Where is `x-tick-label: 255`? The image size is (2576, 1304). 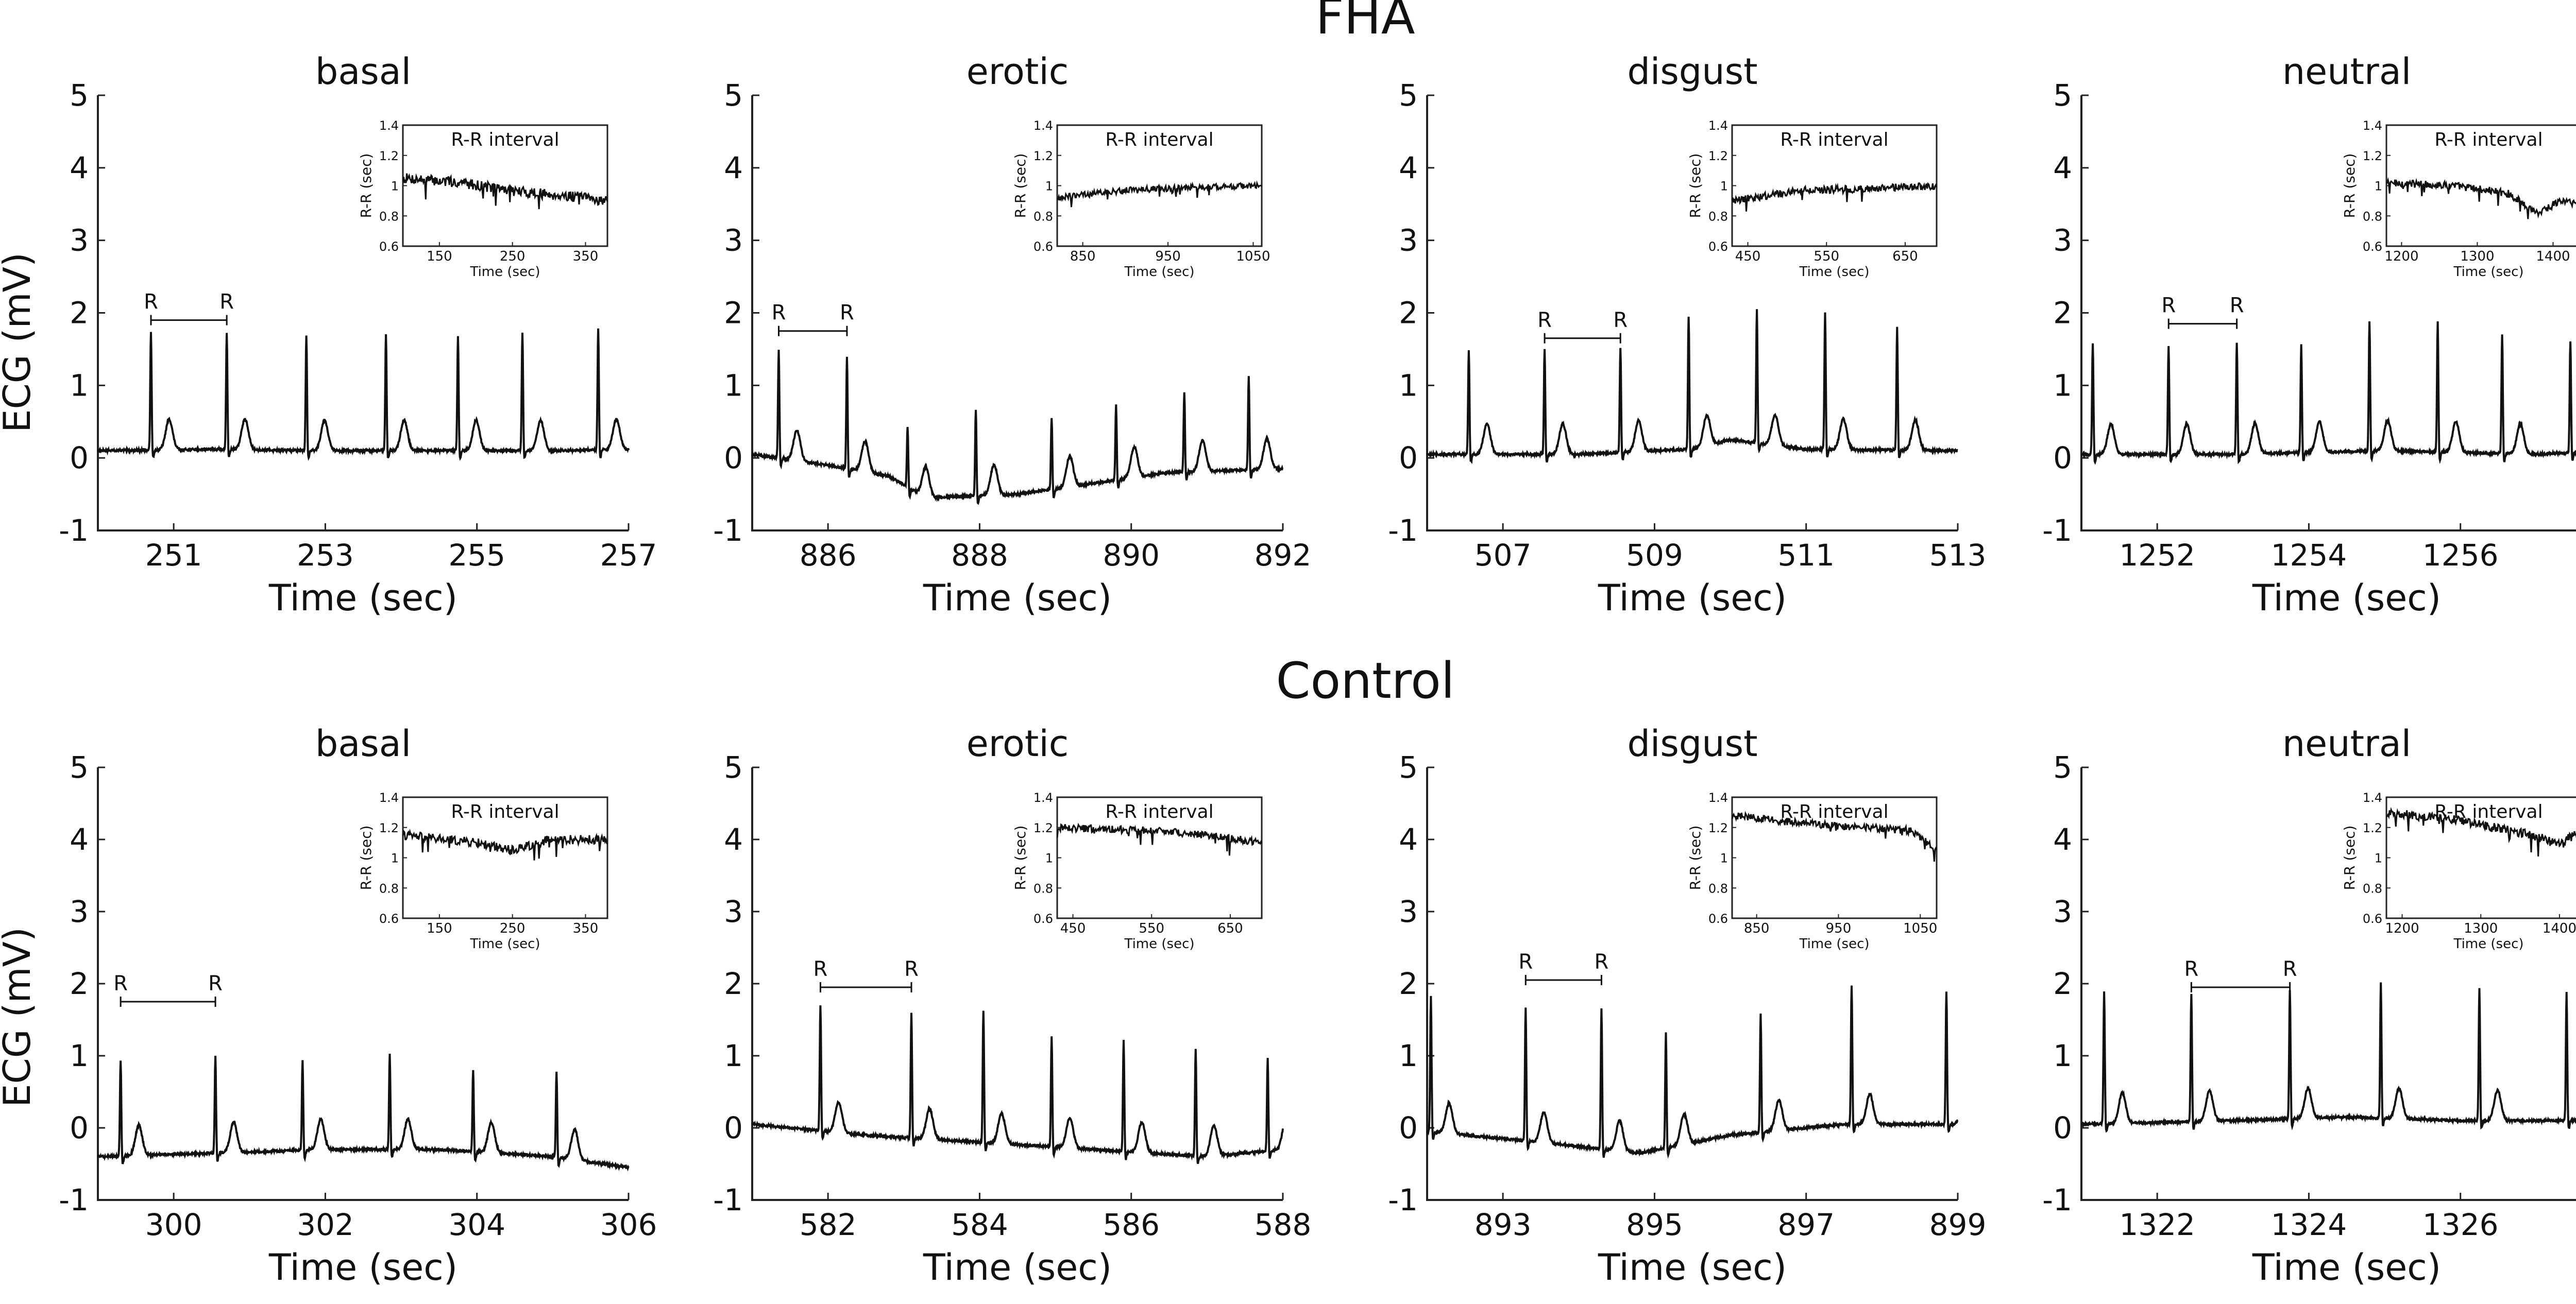
x-tick-label: 255 is located at coordinates (476, 555).